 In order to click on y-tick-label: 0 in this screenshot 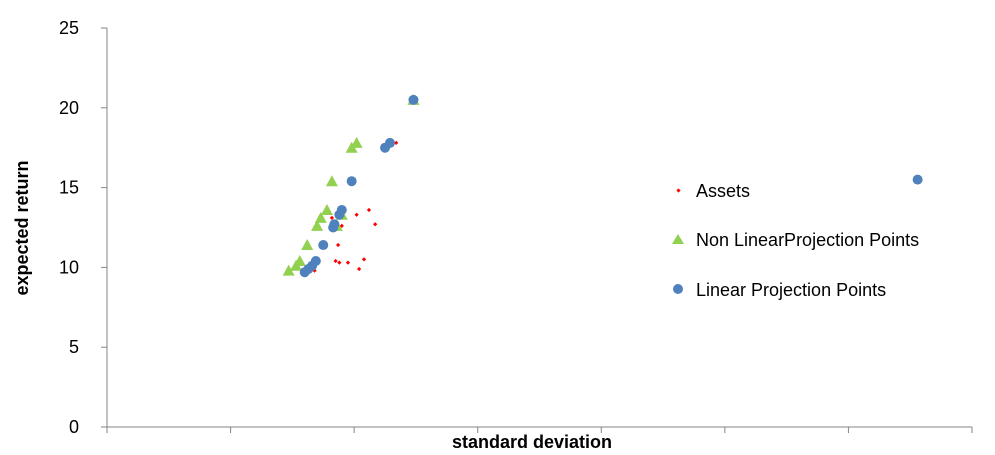, I will do `click(74, 427)`.